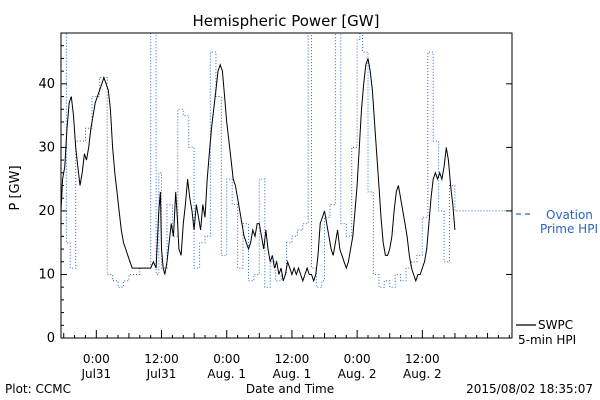 The height and width of the screenshot is (400, 600). I want to click on footer-timestamp: 2015/08/02 18:35:07, so click(529, 389).